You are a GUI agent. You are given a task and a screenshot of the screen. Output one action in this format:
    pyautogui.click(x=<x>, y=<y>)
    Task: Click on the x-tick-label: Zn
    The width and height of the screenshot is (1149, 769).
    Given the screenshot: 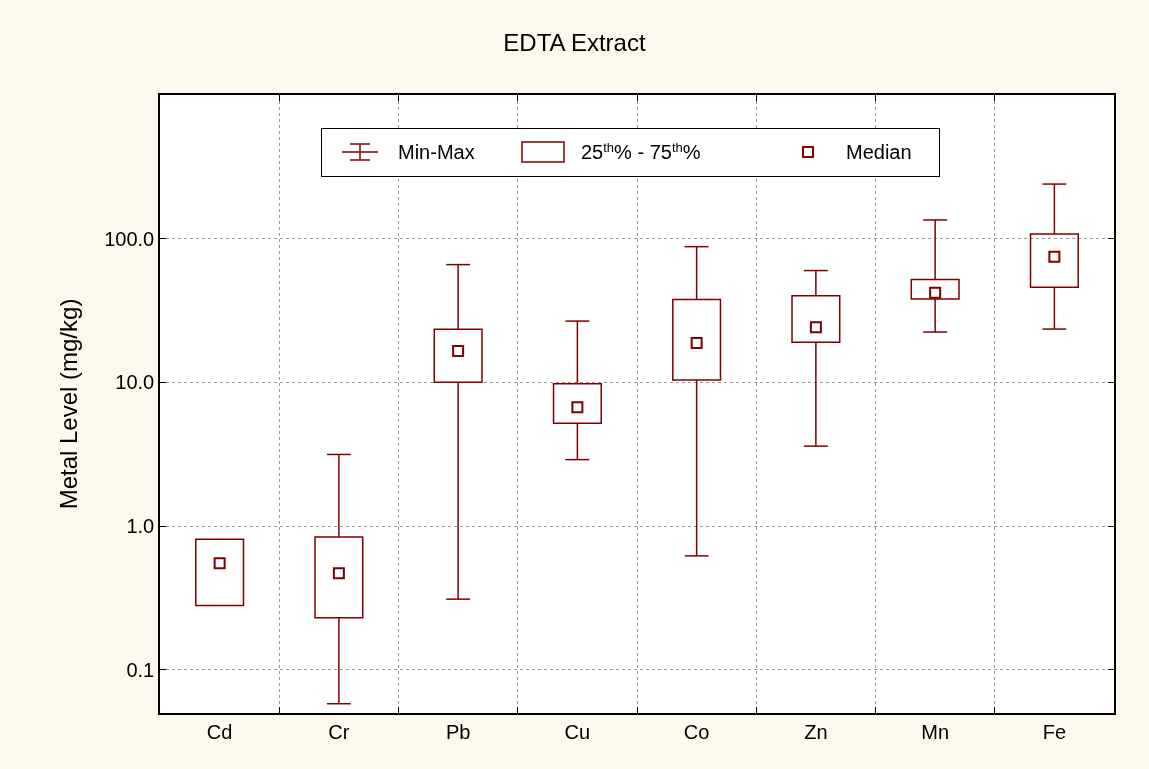 What is the action you would take?
    pyautogui.click(x=816, y=731)
    